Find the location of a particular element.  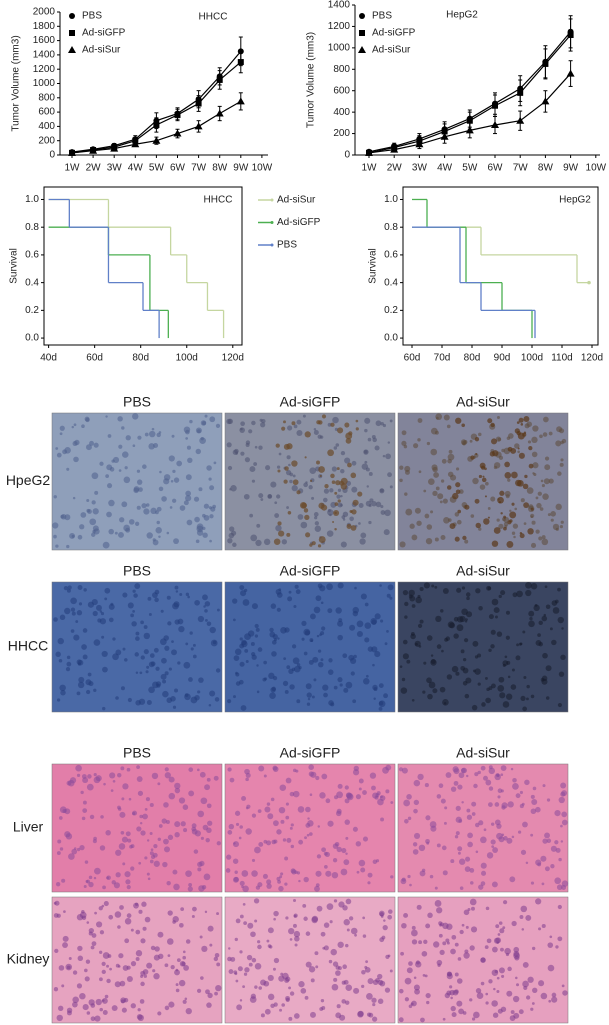

x-tick-label: 90d is located at coordinates (502, 358).